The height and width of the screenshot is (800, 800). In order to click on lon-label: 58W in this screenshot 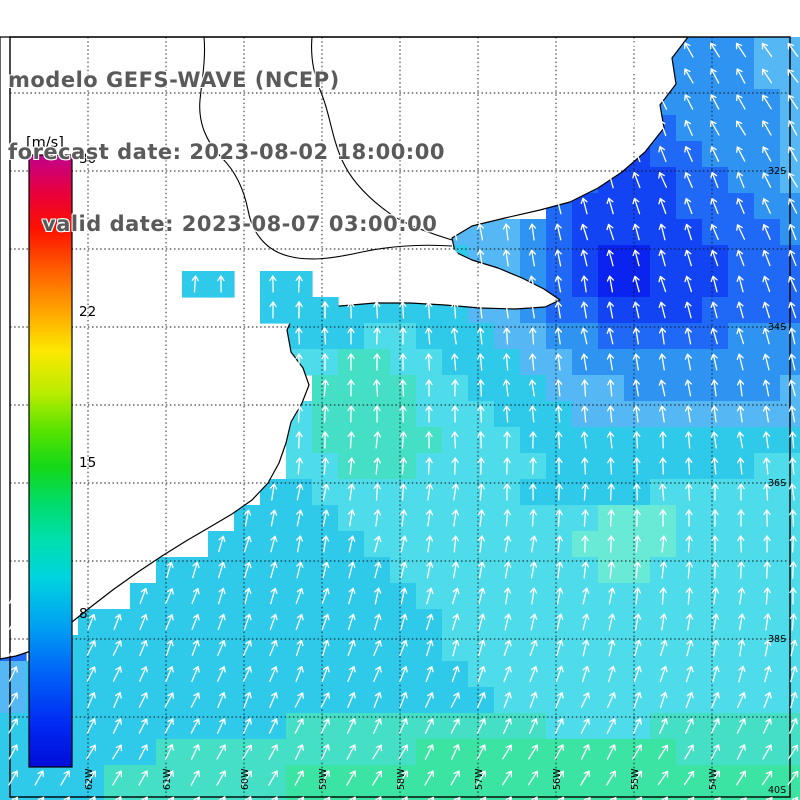, I will do `click(401, 779)`.